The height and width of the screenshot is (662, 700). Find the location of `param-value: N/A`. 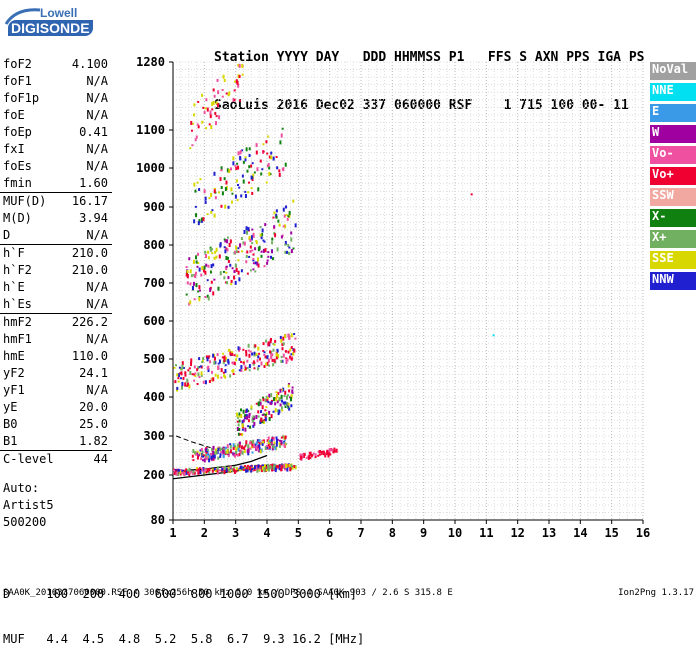

param-value: N/A is located at coordinates (97, 81).